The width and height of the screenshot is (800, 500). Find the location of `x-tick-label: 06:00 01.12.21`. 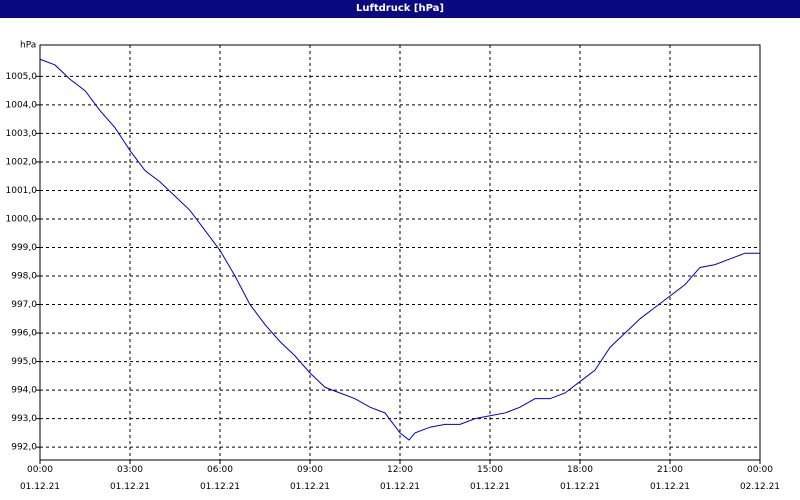

x-tick-label: 06:00 01.12.21 is located at coordinates (220, 478).